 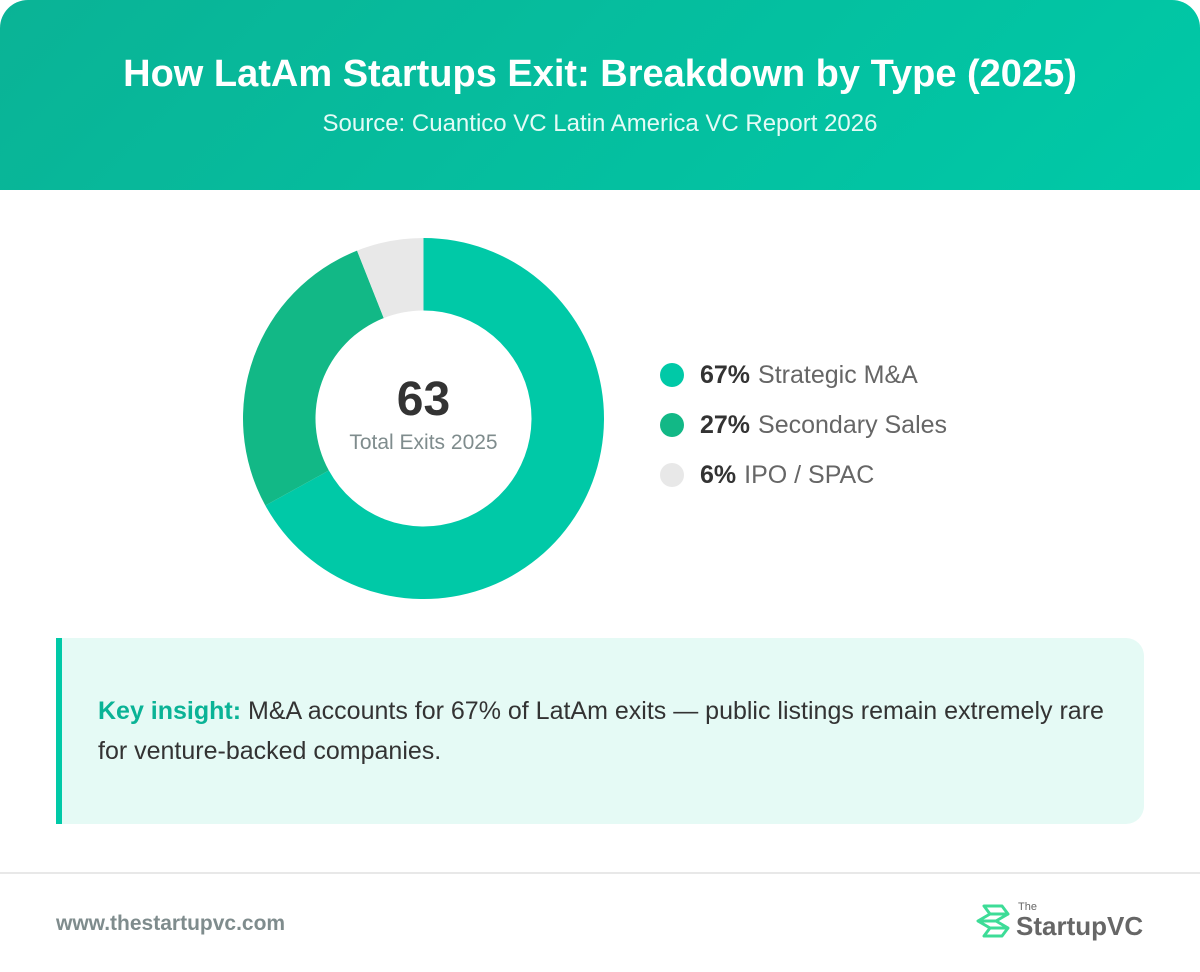 I want to click on legend-pct: 6%, so click(x=718, y=474).